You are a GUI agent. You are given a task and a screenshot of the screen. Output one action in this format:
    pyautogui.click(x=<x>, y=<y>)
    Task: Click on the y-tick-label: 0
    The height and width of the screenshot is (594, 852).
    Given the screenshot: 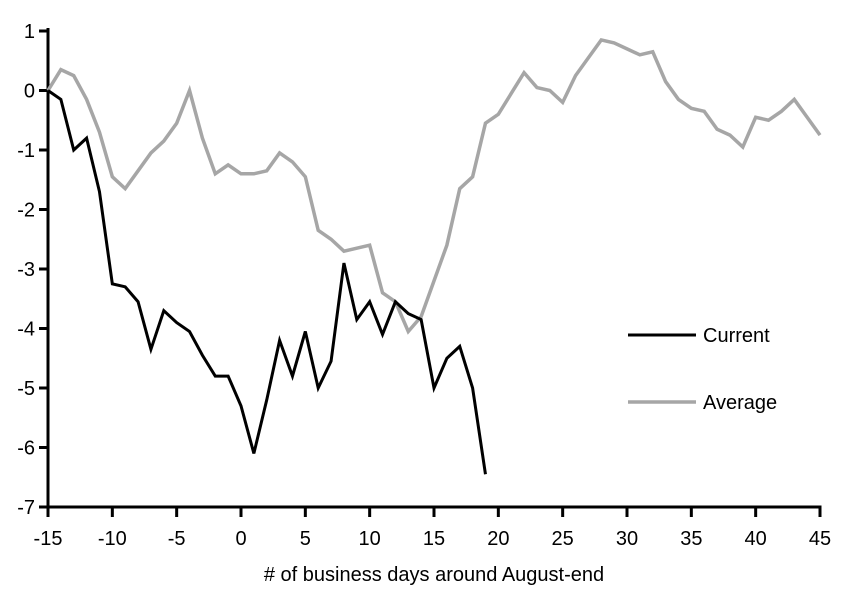 What is the action you would take?
    pyautogui.click(x=29, y=92)
    